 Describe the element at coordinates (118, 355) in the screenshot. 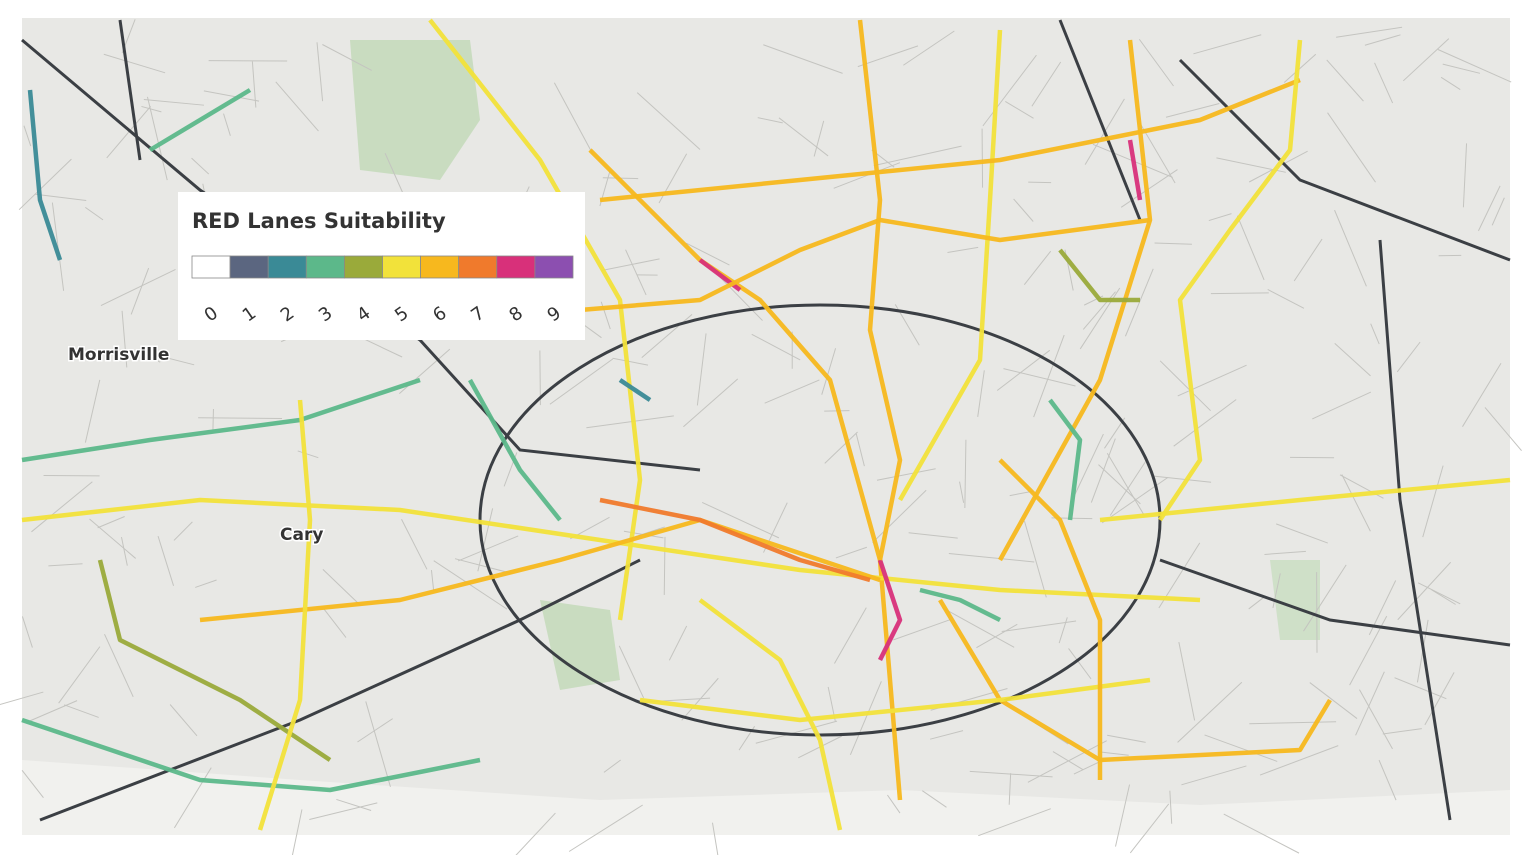

I see `place-label: Morrisville` at that location.